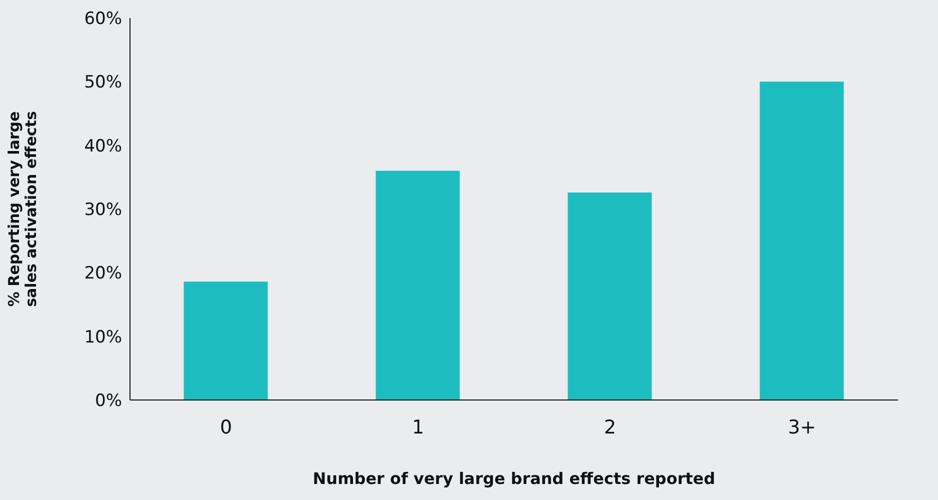 The width and height of the screenshot is (938, 500). Describe the element at coordinates (103, 337) in the screenshot. I see `y-tick-label: 10%` at that location.